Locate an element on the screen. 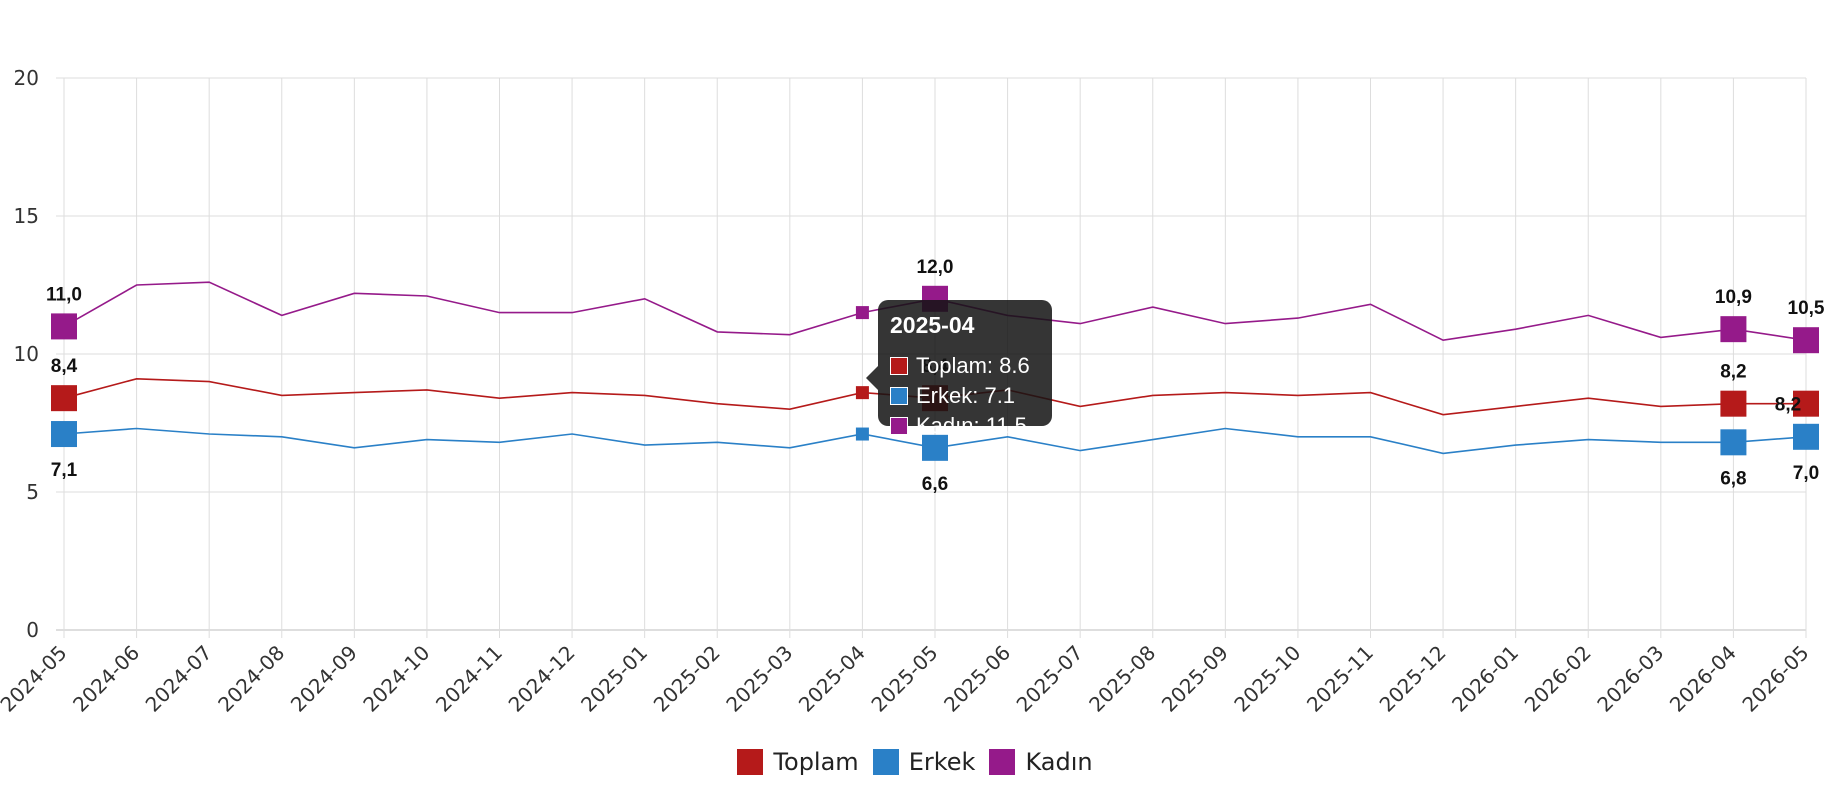 Image resolution: width=1830 pixels, height=800 pixels. data-label-kadın: 12,0 is located at coordinates (935, 267).